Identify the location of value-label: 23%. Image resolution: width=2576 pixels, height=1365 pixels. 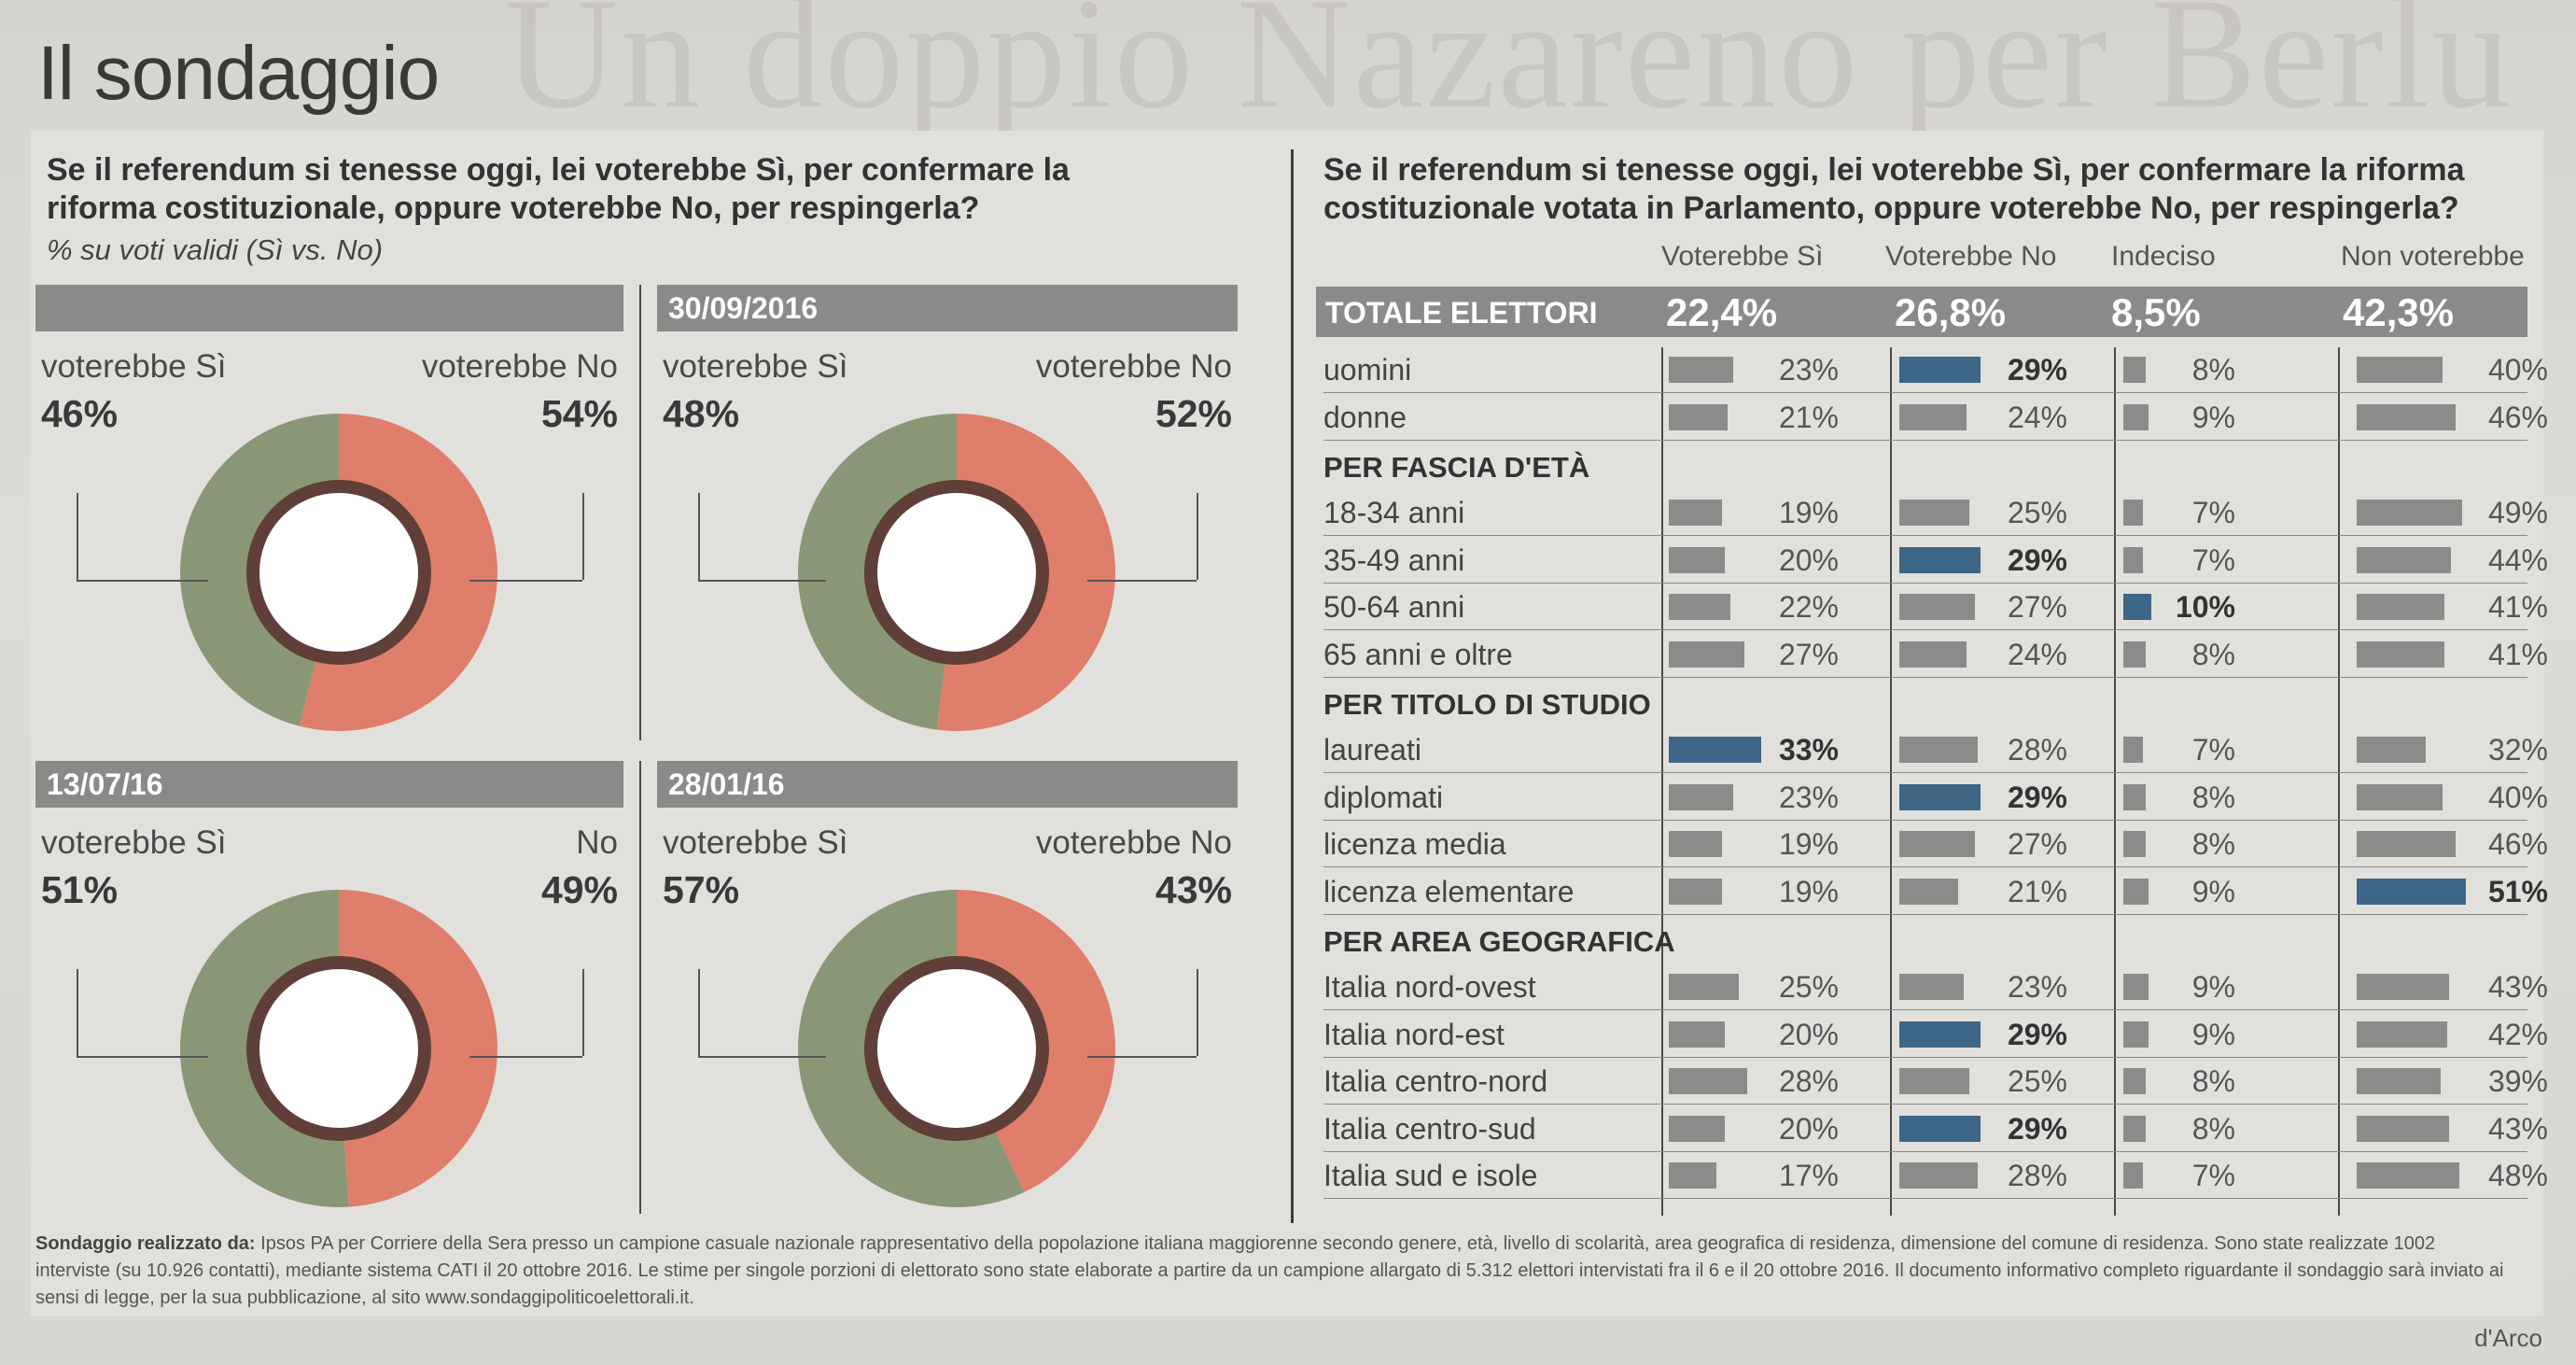
(2037, 987).